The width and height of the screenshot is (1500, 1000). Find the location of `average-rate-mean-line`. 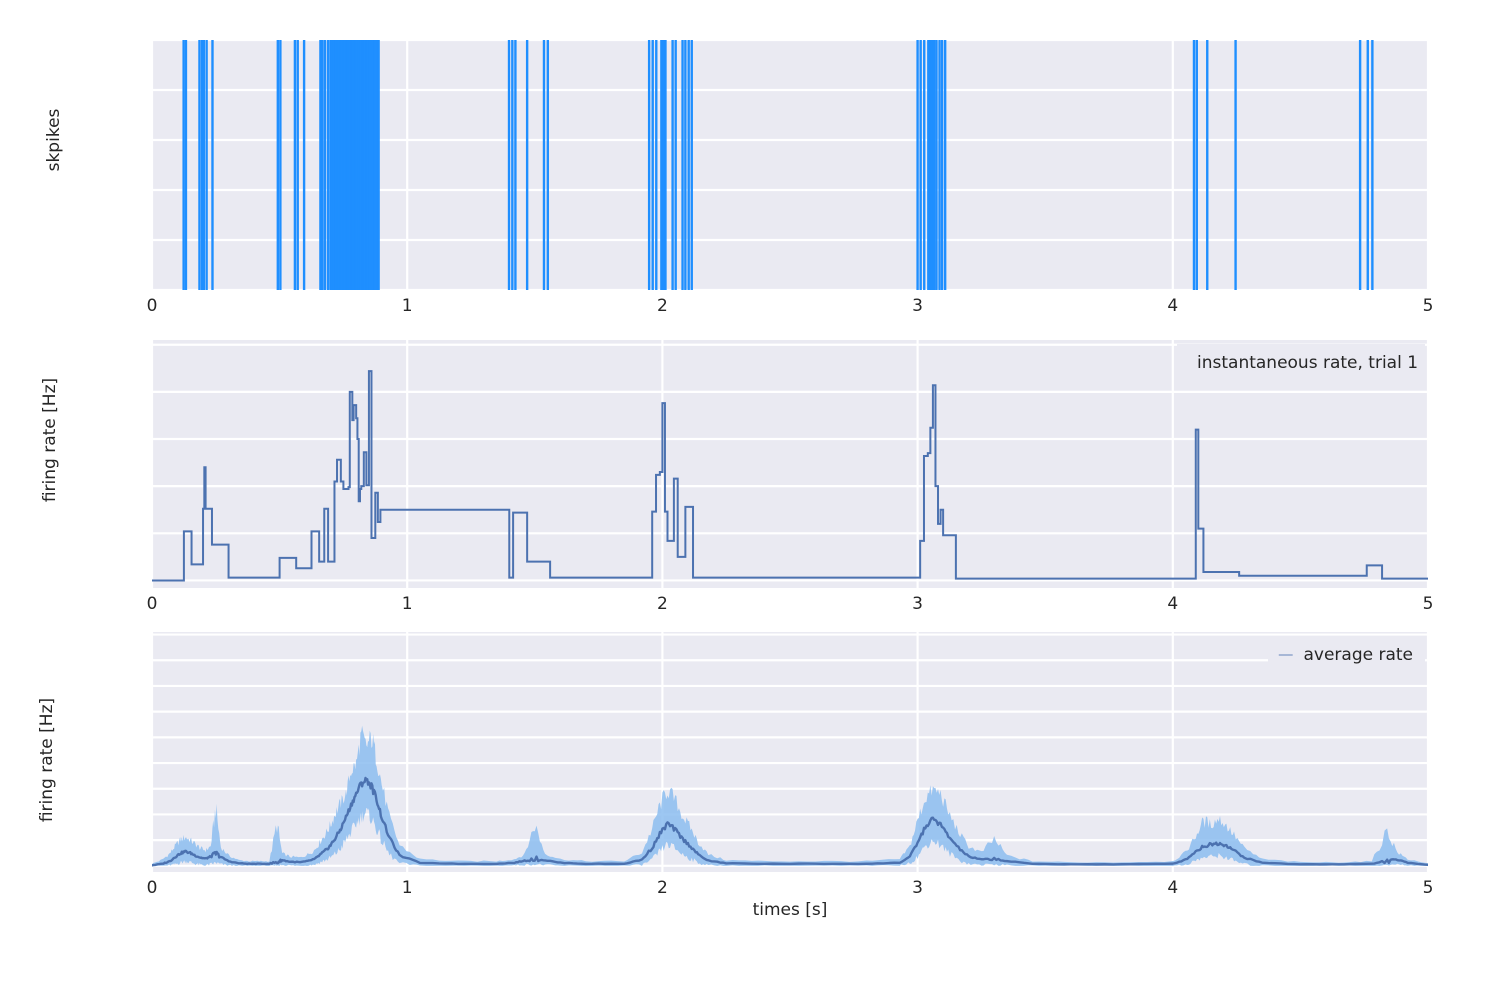

average-rate-mean-line is located at coordinates (790, 821).